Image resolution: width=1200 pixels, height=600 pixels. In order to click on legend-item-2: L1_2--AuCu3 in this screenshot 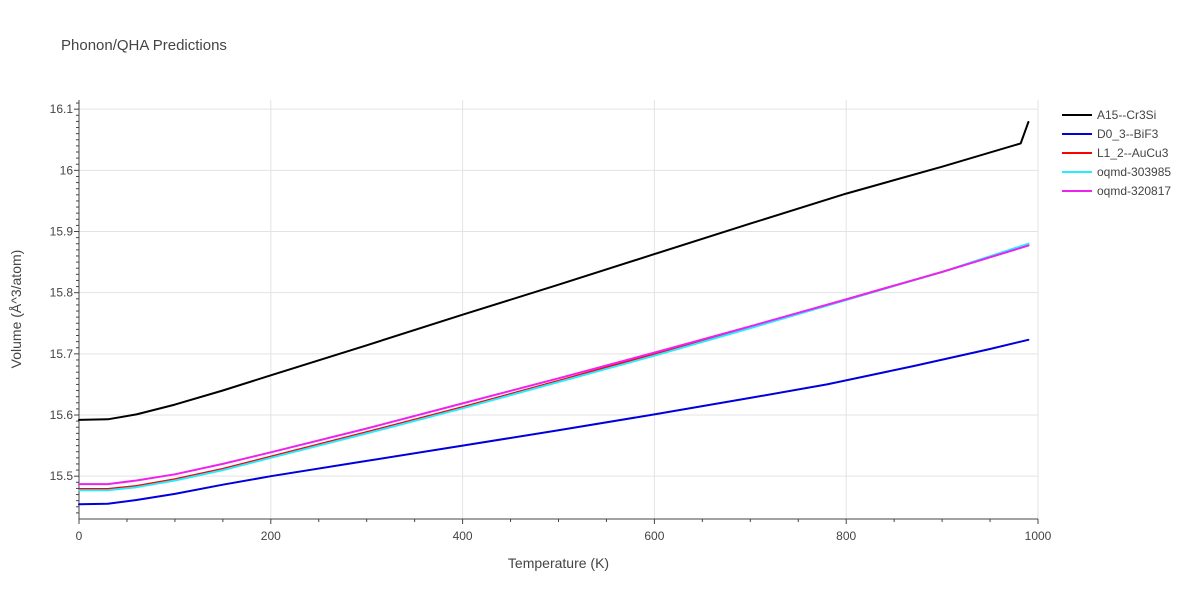, I will do `click(1115, 153)`.